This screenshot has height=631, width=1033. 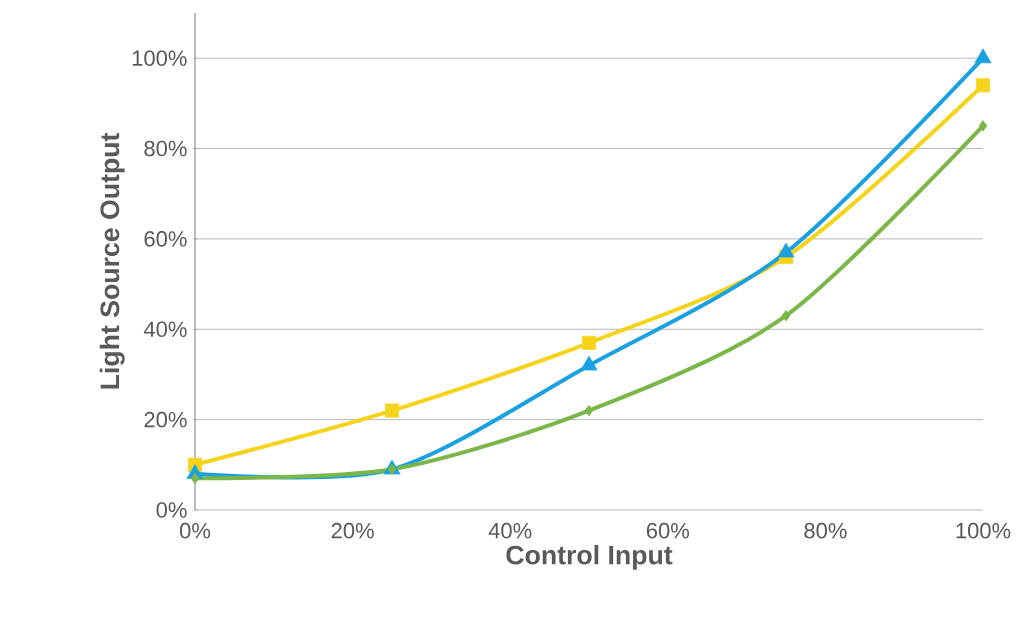 I want to click on y-axis-title: Light Source Output, so click(x=112, y=260).